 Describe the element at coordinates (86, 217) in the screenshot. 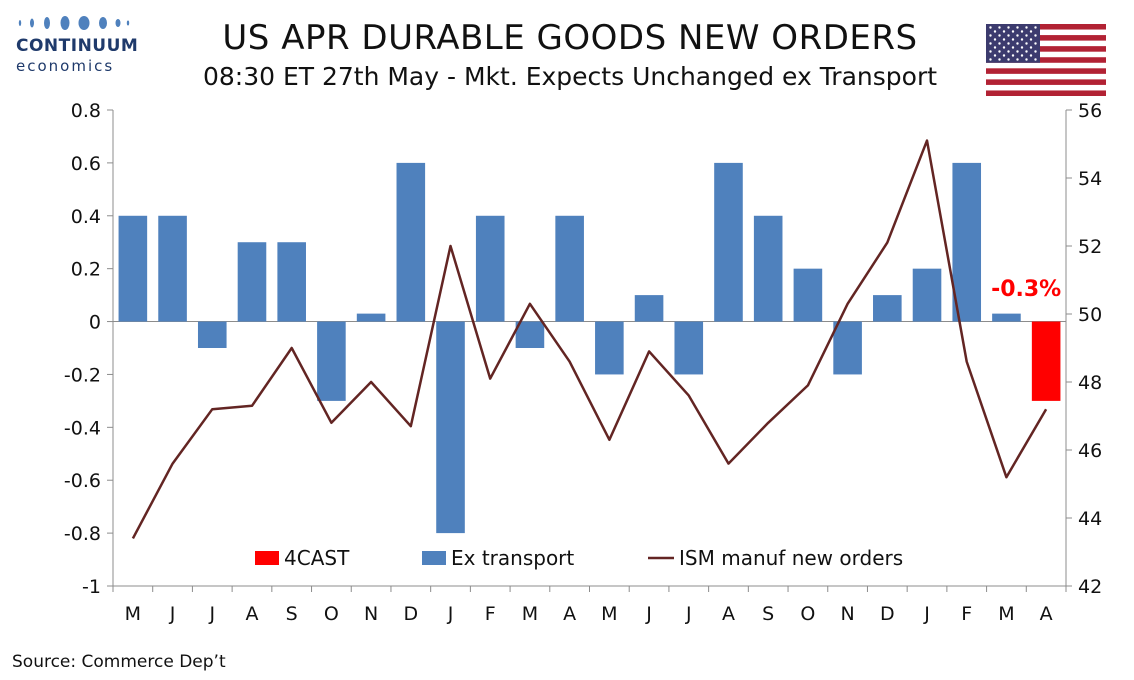

I see `left-tick-label: 0.4` at that location.